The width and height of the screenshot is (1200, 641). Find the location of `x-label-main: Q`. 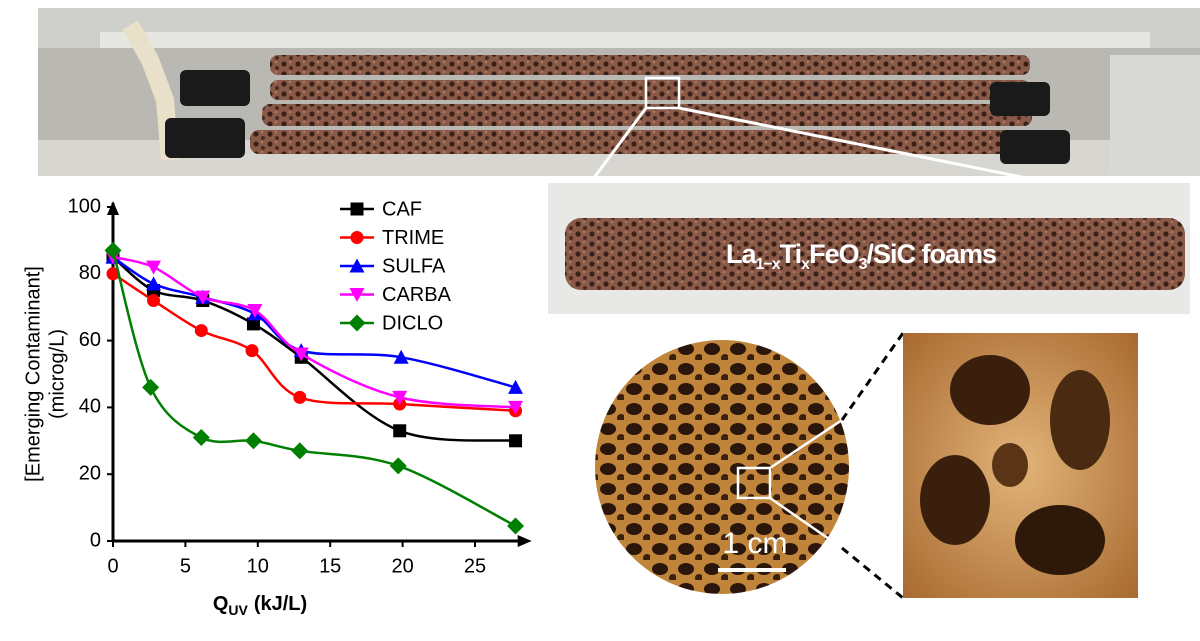

x-label-main: Q is located at coordinates (221, 604).